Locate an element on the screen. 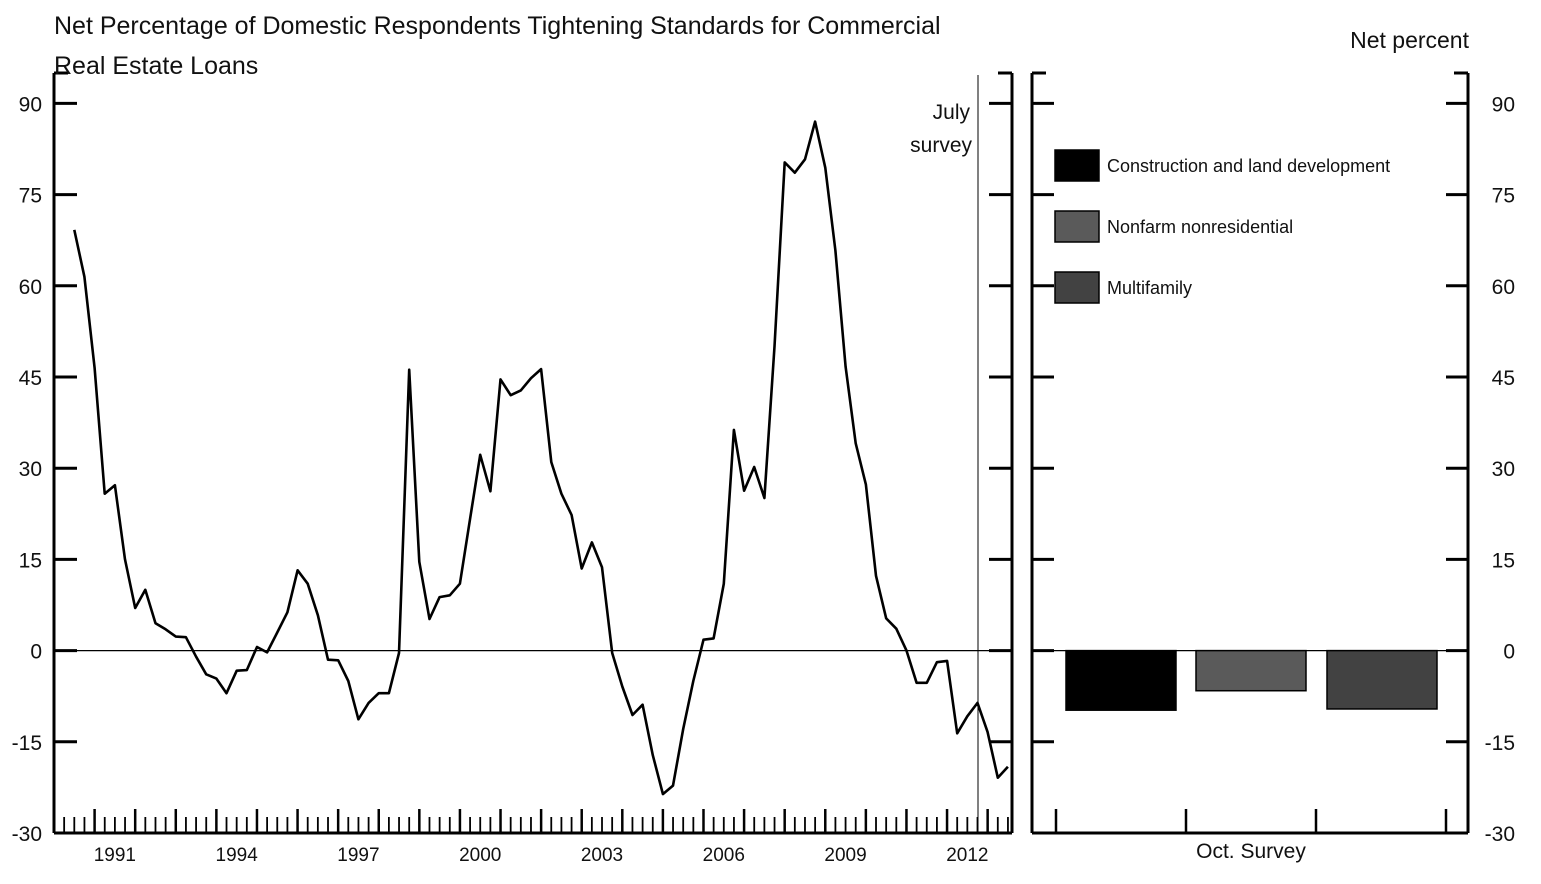  unit-label: Net percent is located at coordinates (1409, 40).